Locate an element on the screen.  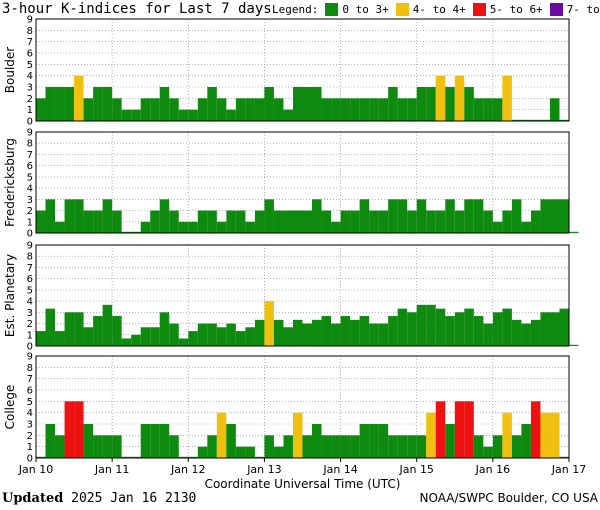
legend-swatch-red is located at coordinates (479, 9).